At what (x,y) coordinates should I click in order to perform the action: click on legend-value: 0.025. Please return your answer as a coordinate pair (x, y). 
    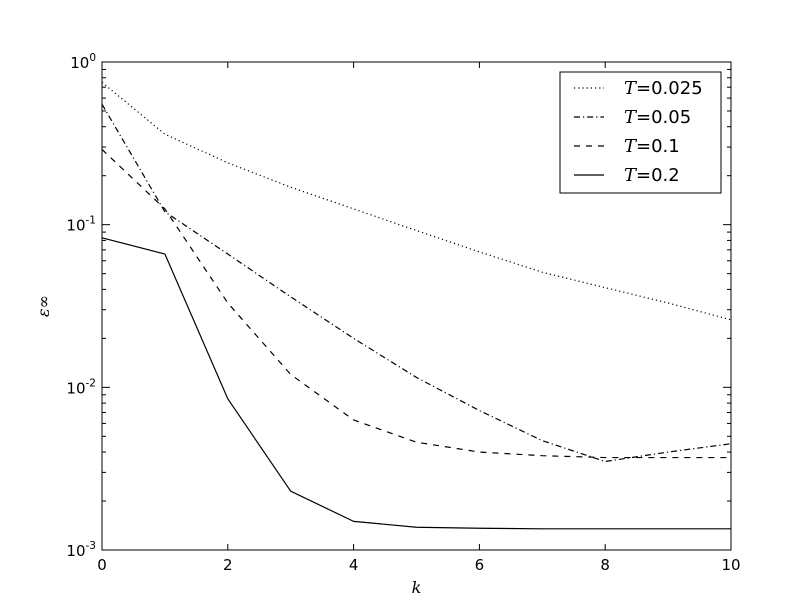
    Looking at the image, I should click on (677, 88).